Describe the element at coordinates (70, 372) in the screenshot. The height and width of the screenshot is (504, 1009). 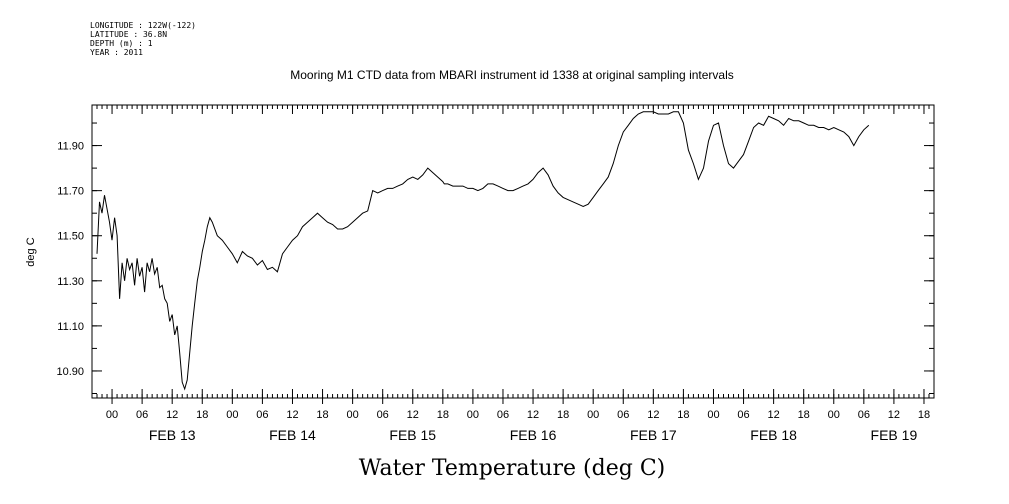
I see `y-tick-label: 10.90` at that location.